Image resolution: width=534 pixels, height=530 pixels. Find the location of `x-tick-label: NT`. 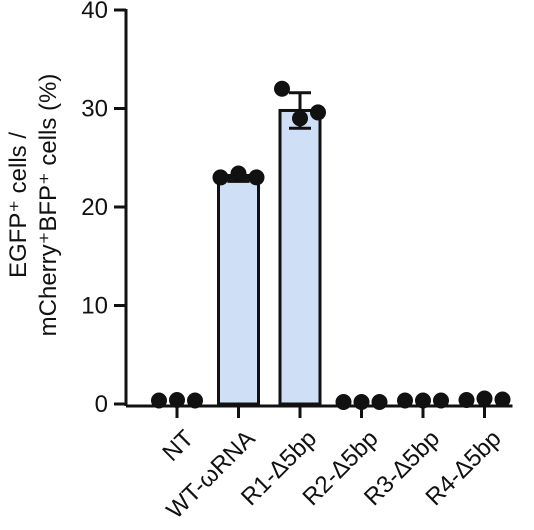

x-tick-label: NT is located at coordinates (178, 446).